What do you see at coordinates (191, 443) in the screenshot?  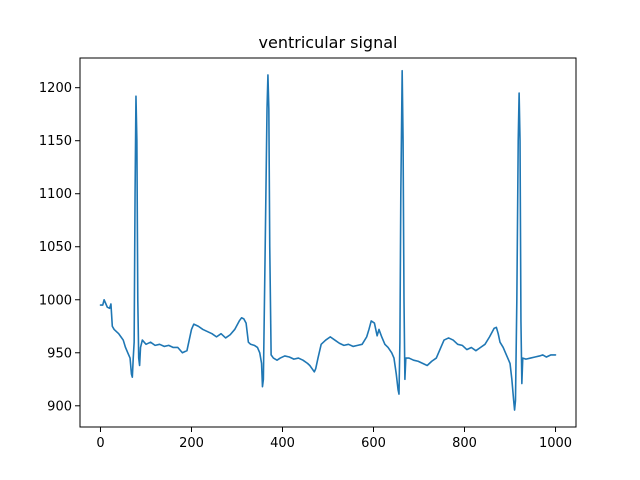 I see `x-tick-label: 200` at bounding box center [191, 443].